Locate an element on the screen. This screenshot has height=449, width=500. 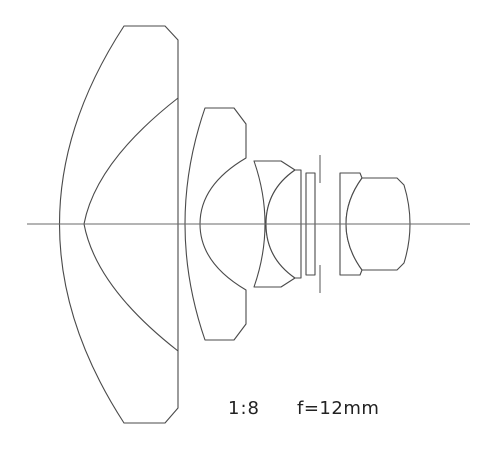
focal-length-label: f=12mm is located at coordinates (338, 408).